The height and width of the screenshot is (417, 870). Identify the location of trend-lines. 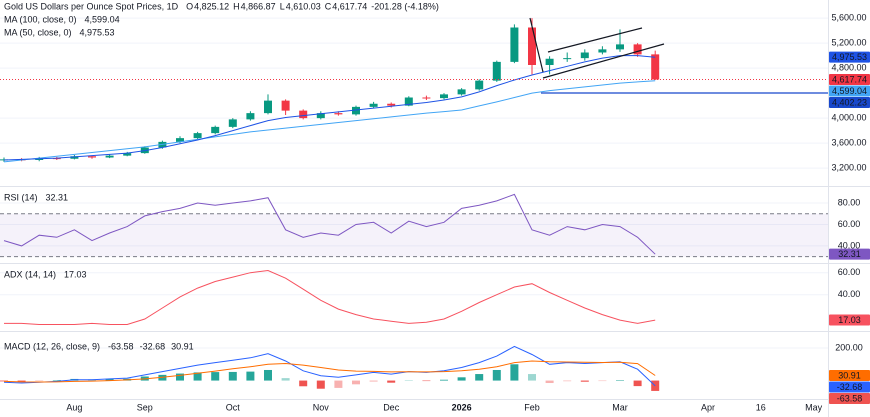
(597, 48).